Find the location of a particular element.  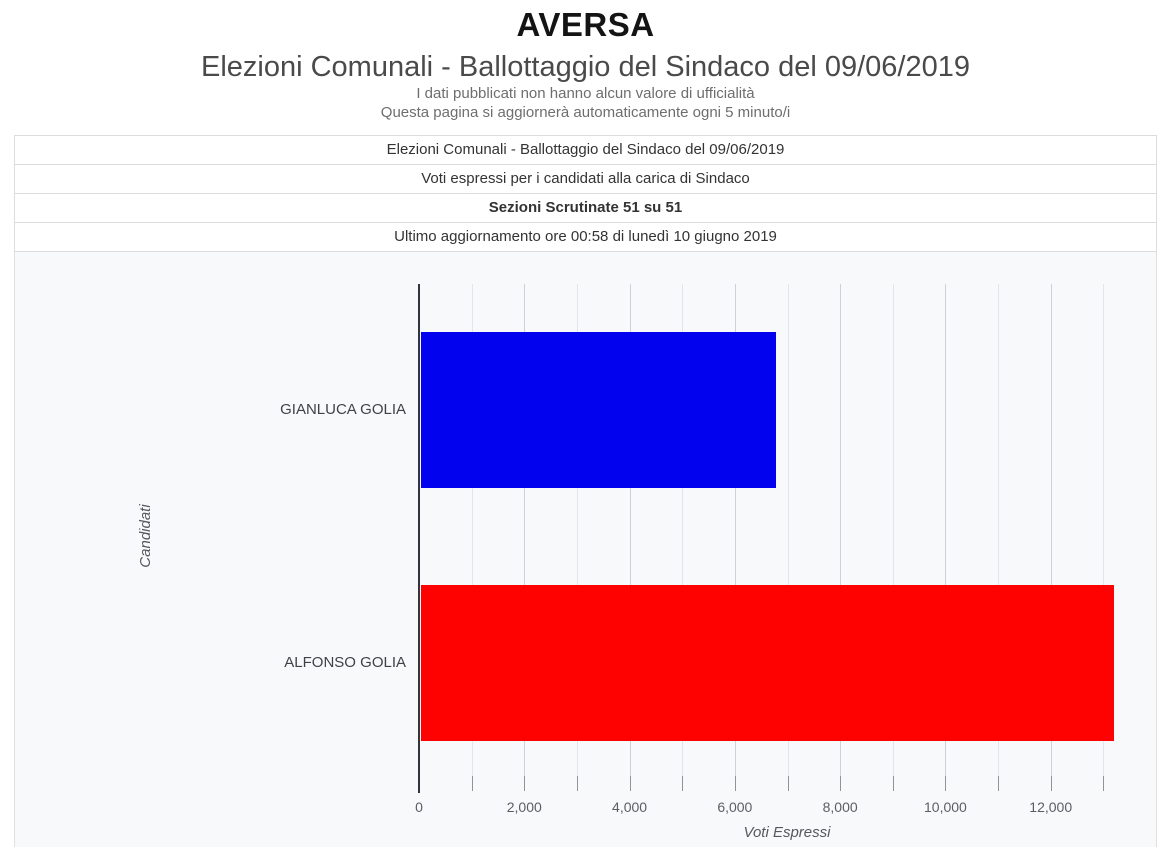

category-label: ALFONSO GOLIA is located at coordinates (345, 662).